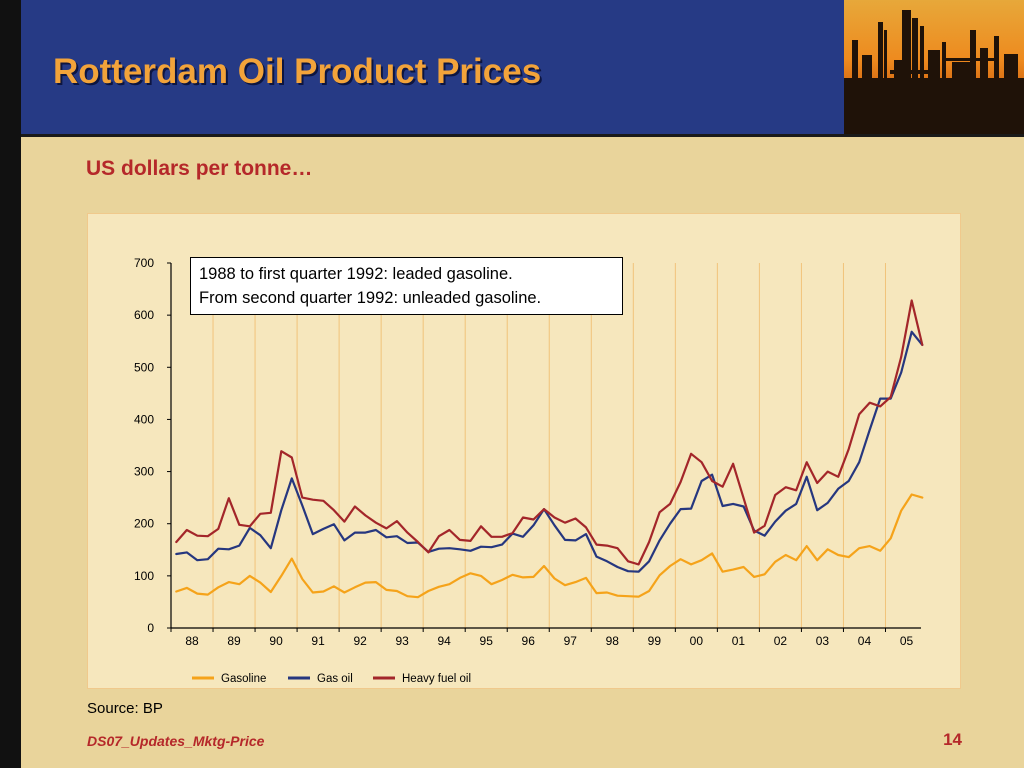 This screenshot has width=1024, height=768. What do you see at coordinates (739, 641) in the screenshot?
I see `x-tick-label: 01` at bounding box center [739, 641].